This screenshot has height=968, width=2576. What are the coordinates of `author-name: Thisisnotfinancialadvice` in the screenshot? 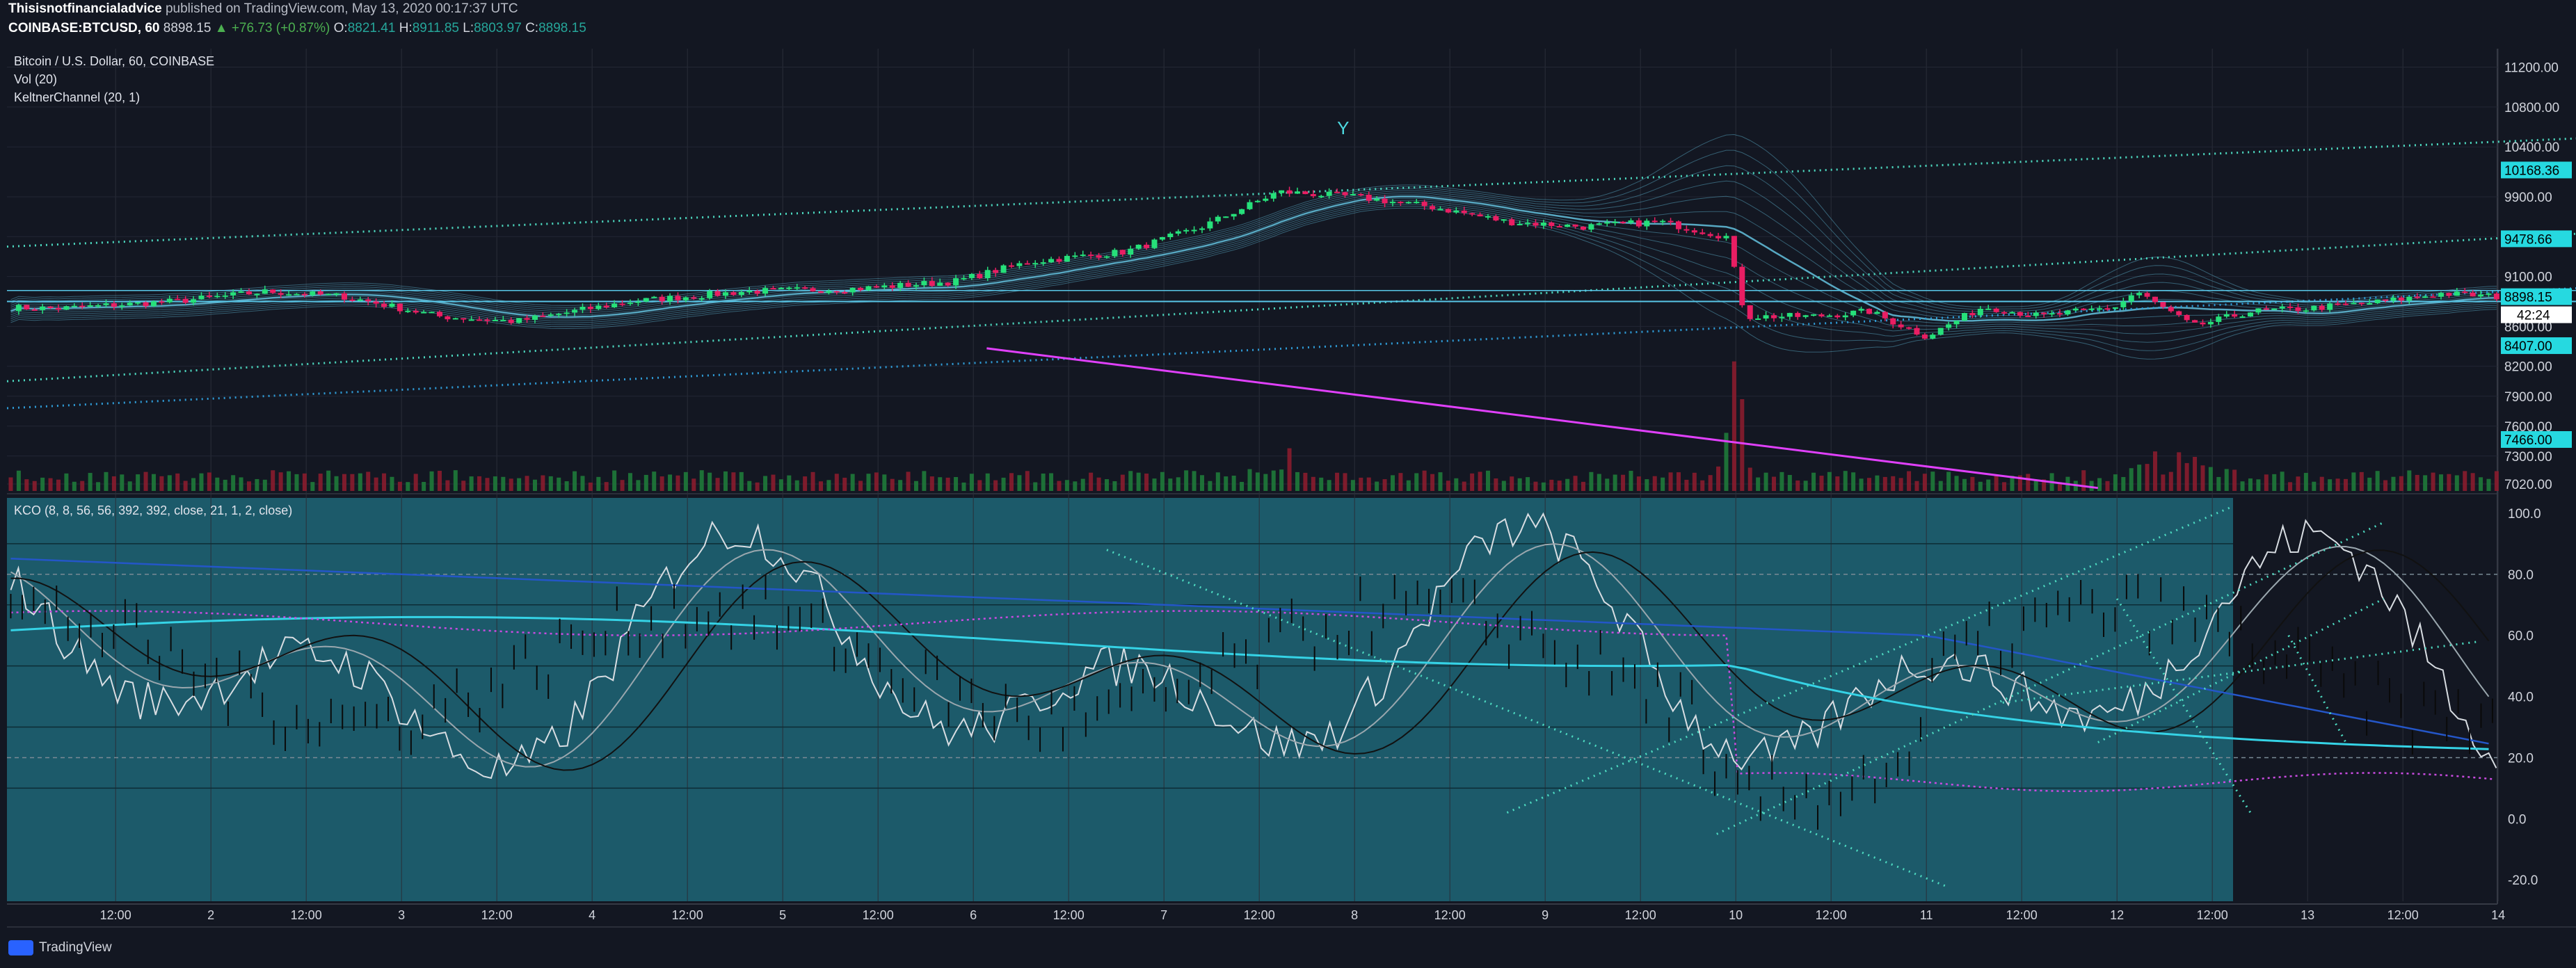 It's located at (85, 8).